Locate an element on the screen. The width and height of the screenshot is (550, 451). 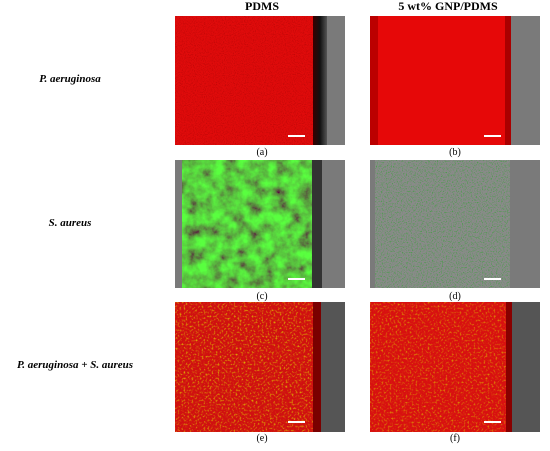
panel-label: (b) is located at coordinates (455, 152).